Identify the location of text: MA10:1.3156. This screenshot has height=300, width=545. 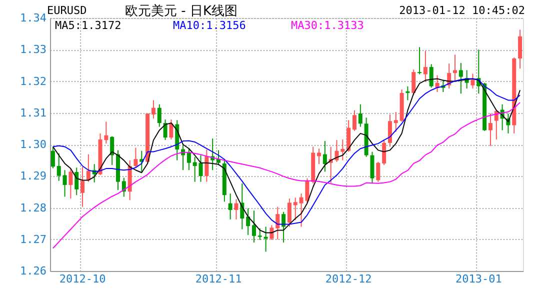
(209, 25).